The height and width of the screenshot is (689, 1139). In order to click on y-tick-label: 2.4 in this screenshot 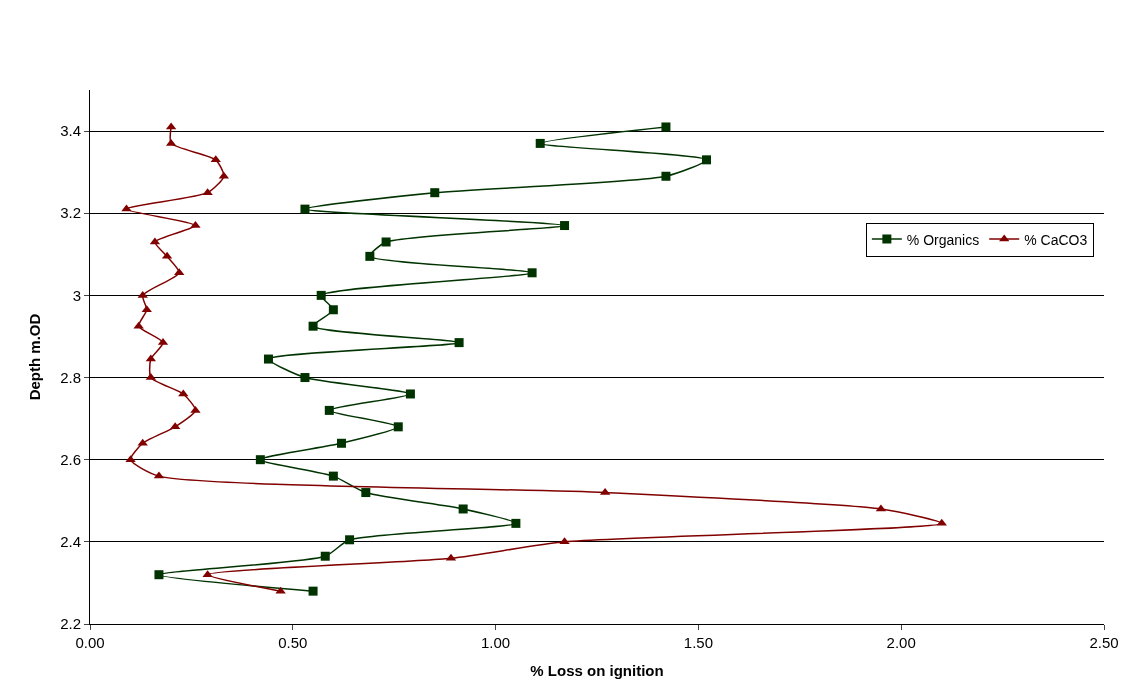, I will do `click(70, 542)`.